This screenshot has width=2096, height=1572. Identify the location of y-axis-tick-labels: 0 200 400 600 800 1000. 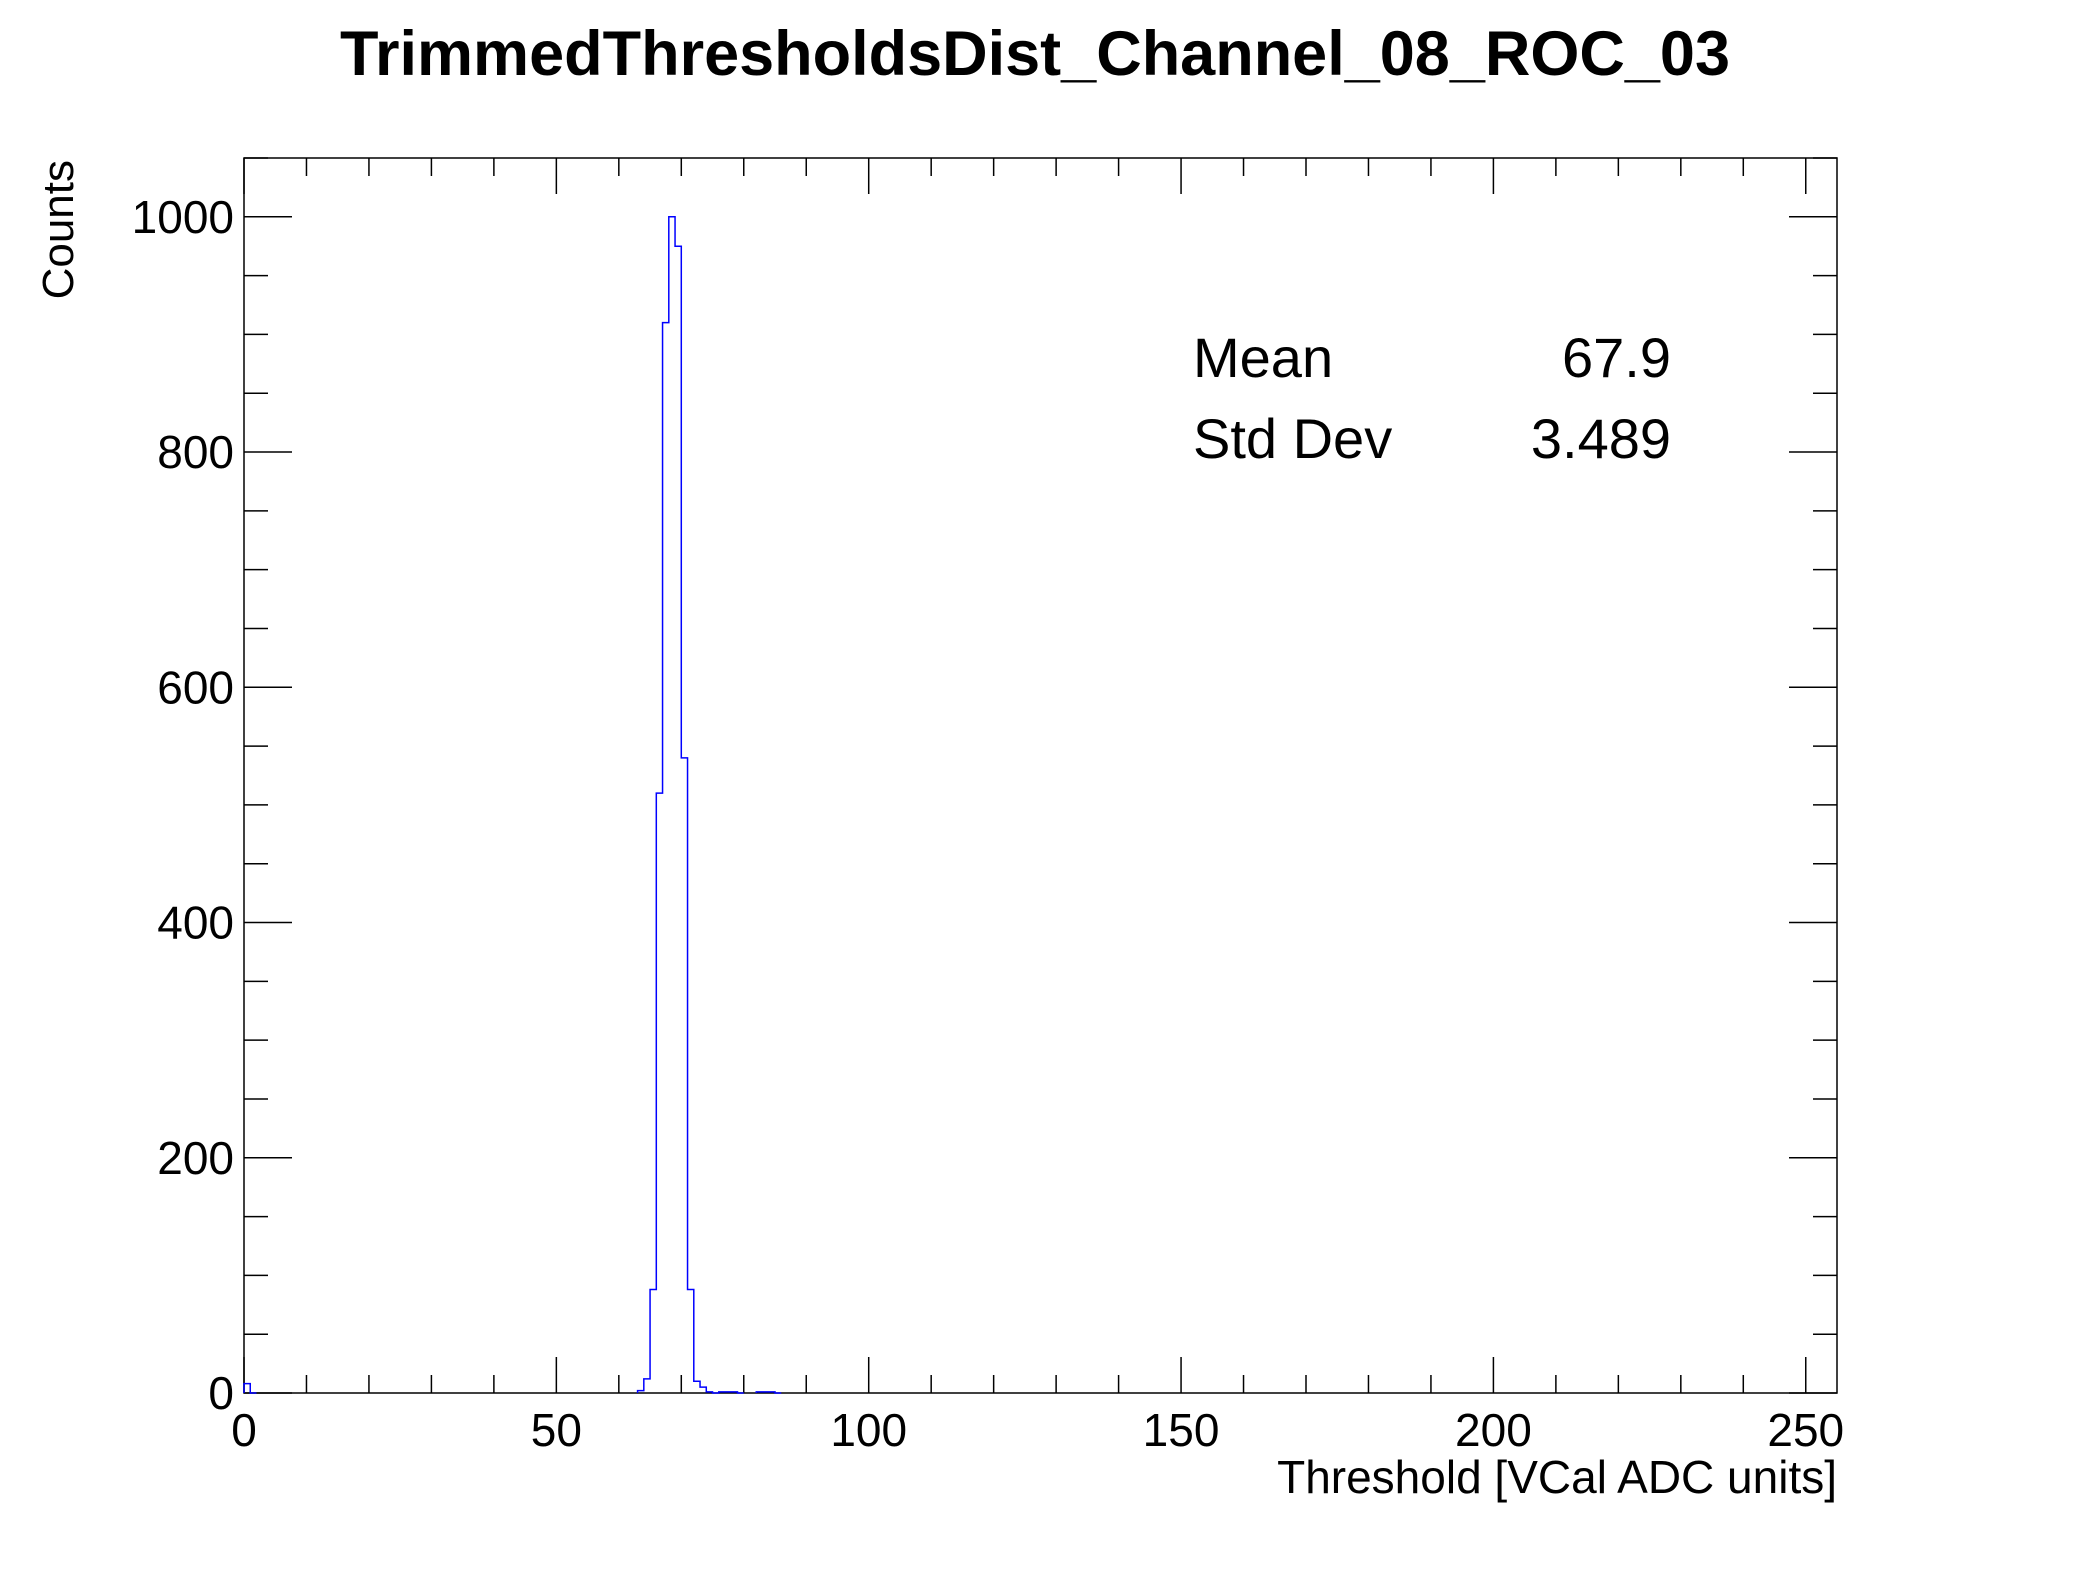
(183, 805).